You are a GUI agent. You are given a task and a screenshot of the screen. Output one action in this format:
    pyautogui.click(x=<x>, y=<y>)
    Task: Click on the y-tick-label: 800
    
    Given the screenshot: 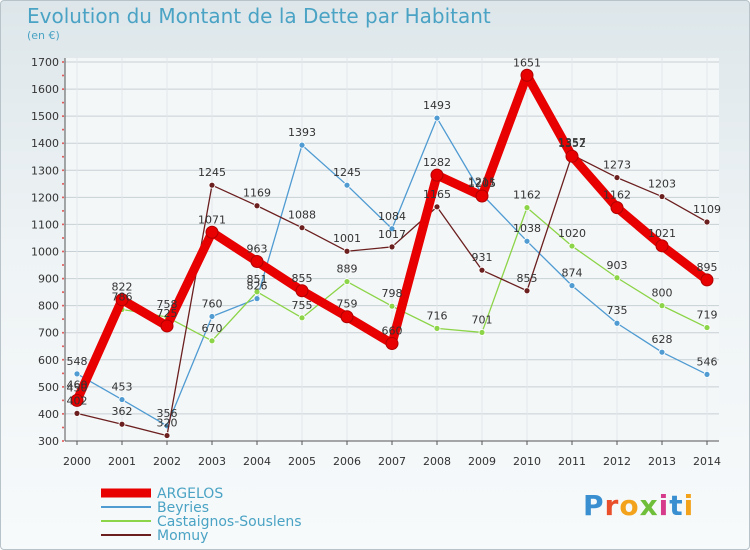 What is the action you would take?
    pyautogui.click(x=48, y=306)
    